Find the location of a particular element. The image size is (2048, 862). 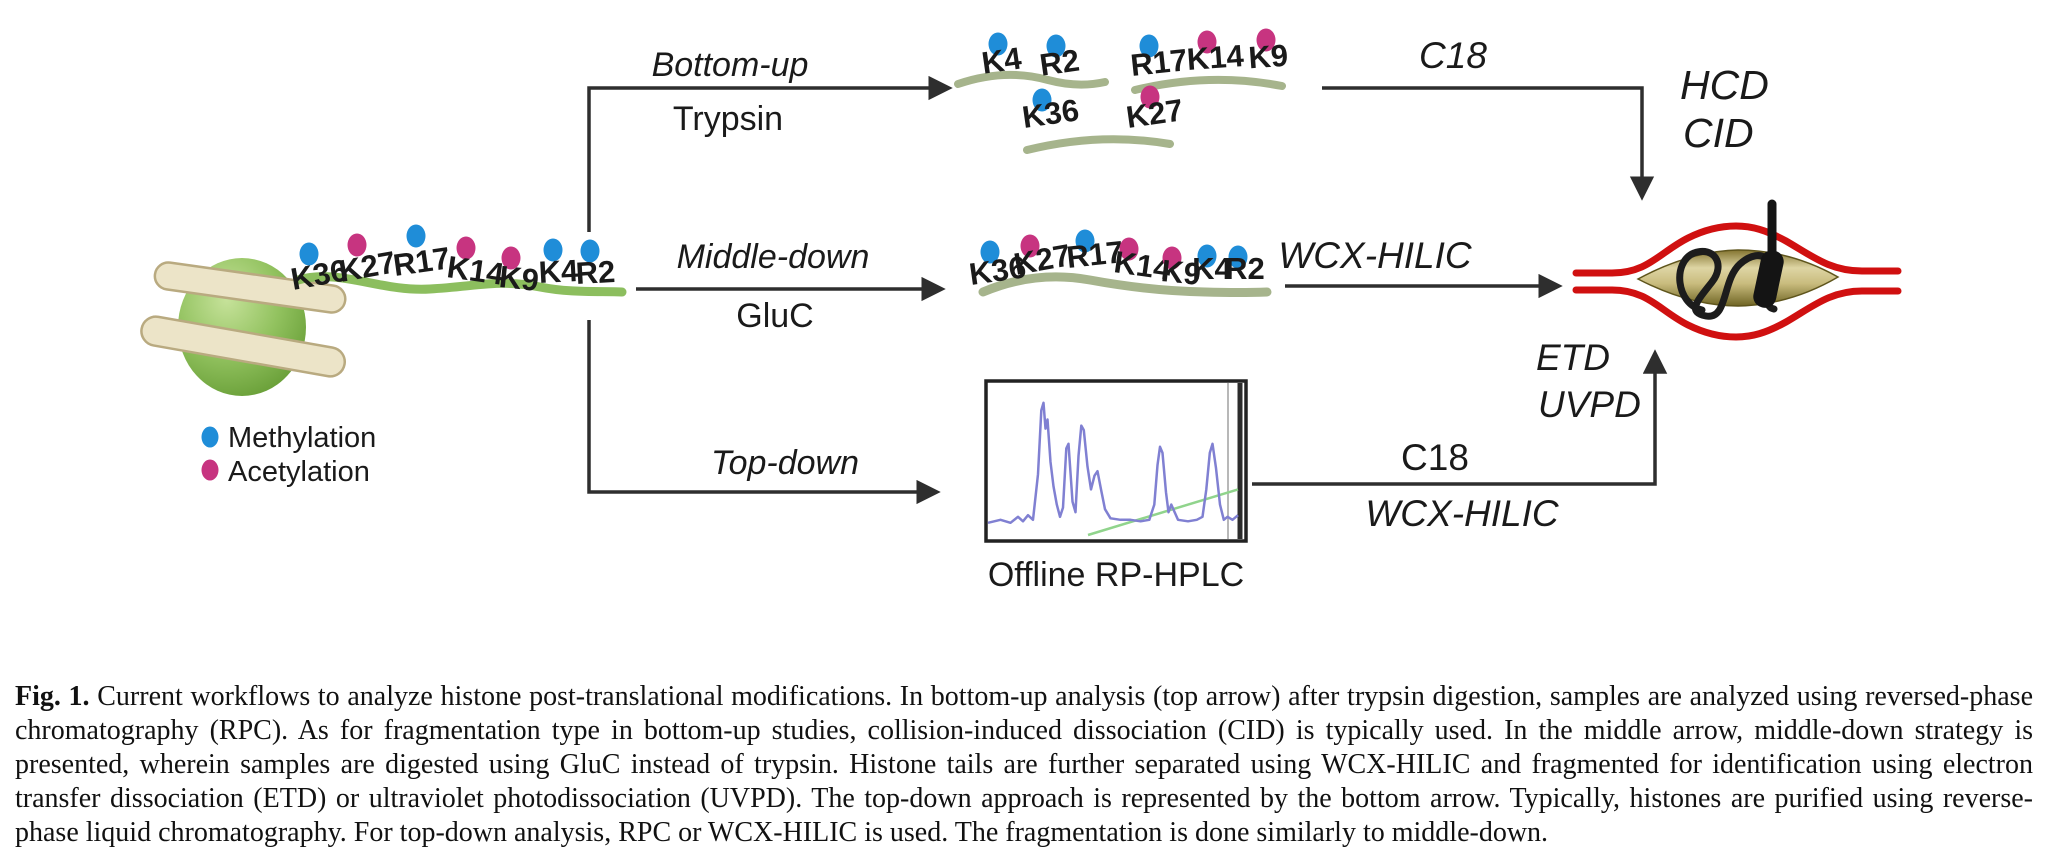

hplc-gradient-line is located at coordinates (1163, 512).